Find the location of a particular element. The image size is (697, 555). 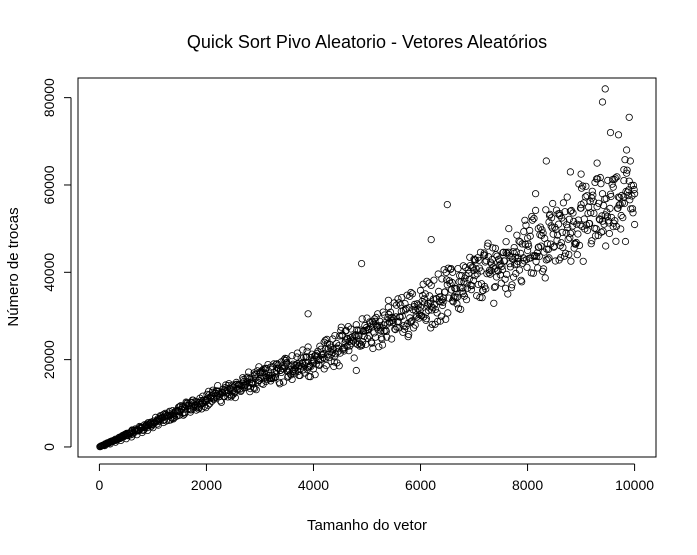

x-tick-label: 10000 is located at coordinates (634, 485).